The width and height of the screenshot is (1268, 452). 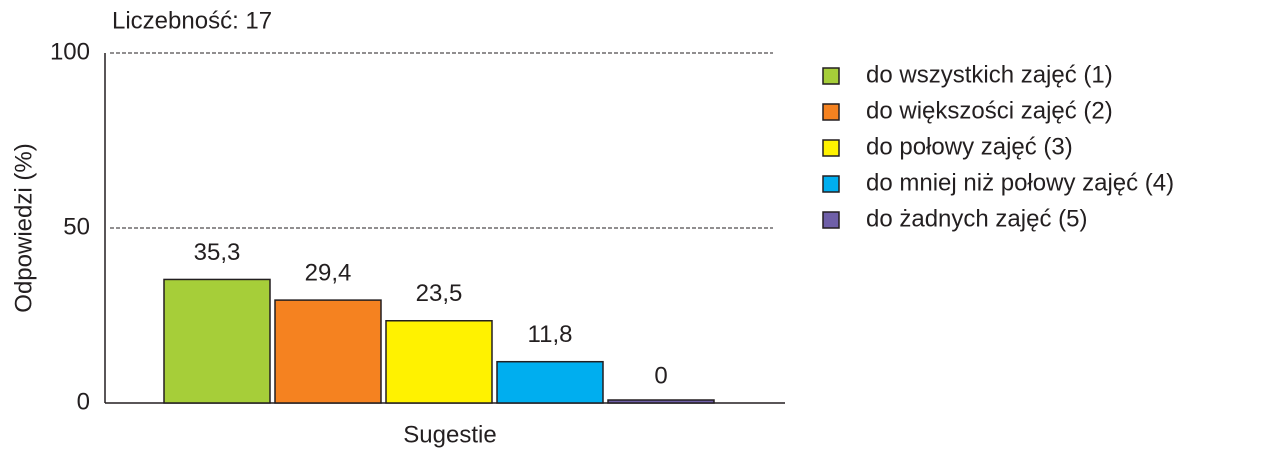 What do you see at coordinates (969, 146) in the screenshot?
I see `legend-label: do połowy zajęć (3)` at bounding box center [969, 146].